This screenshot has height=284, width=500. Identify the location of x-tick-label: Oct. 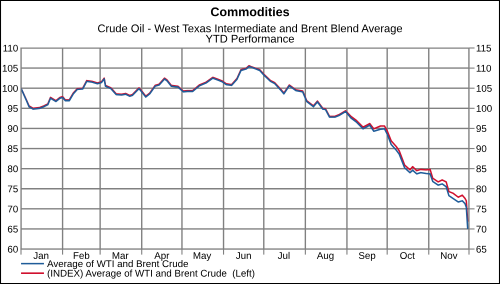
(407, 255).